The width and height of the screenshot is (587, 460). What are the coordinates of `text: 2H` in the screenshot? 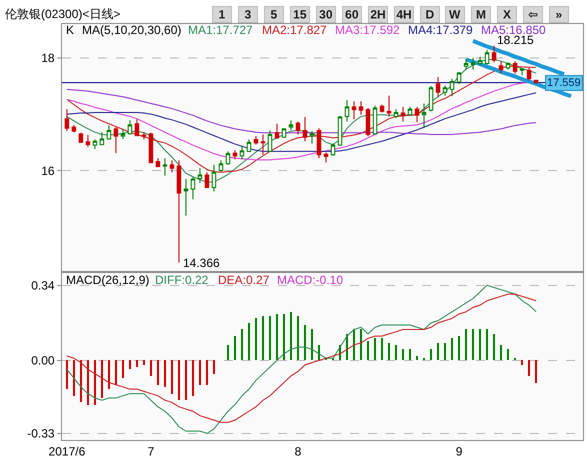 It's located at (378, 15).